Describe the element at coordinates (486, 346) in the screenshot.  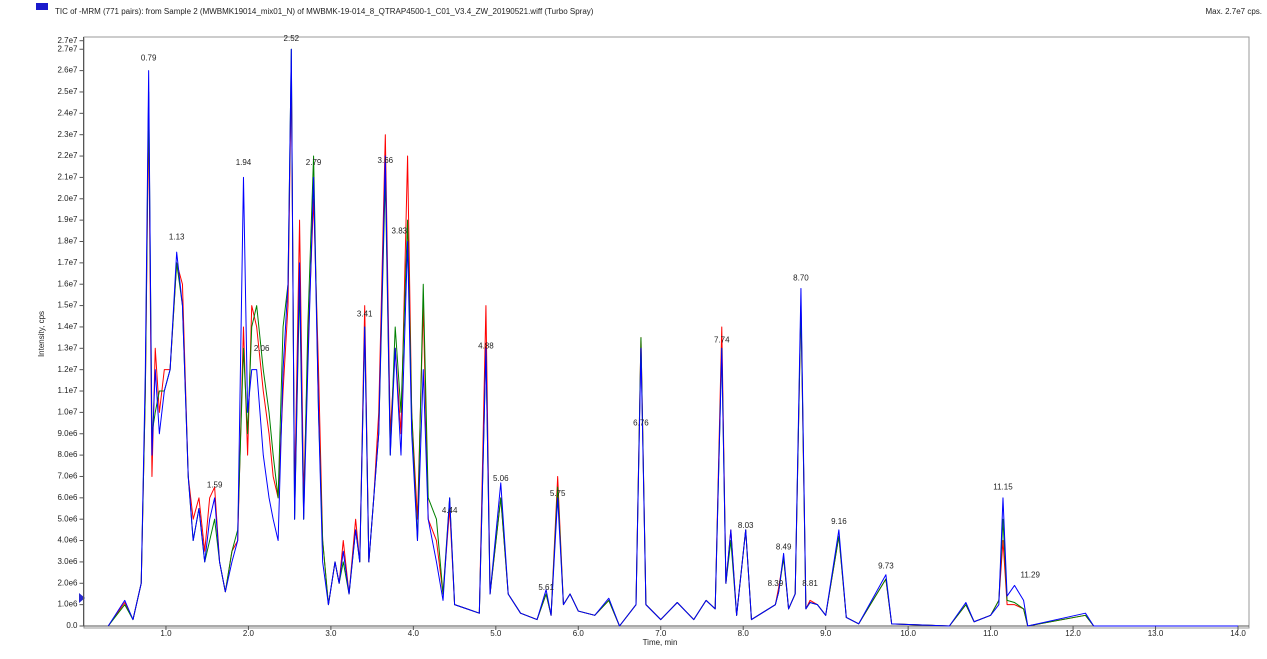
I see `peak-label: 4.88` at that location.